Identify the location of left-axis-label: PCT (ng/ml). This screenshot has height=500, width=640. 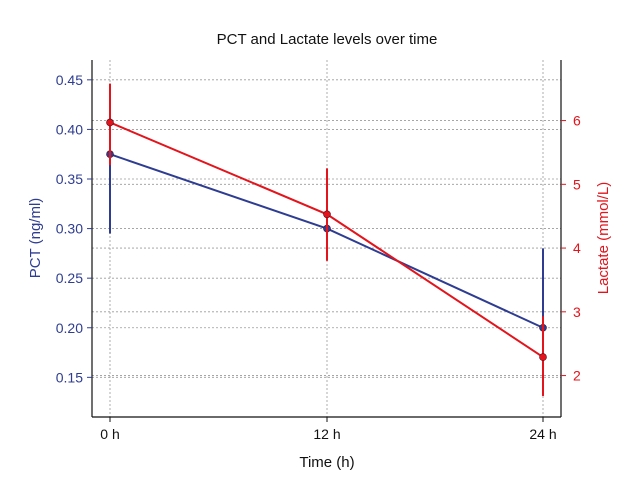
(35, 238).